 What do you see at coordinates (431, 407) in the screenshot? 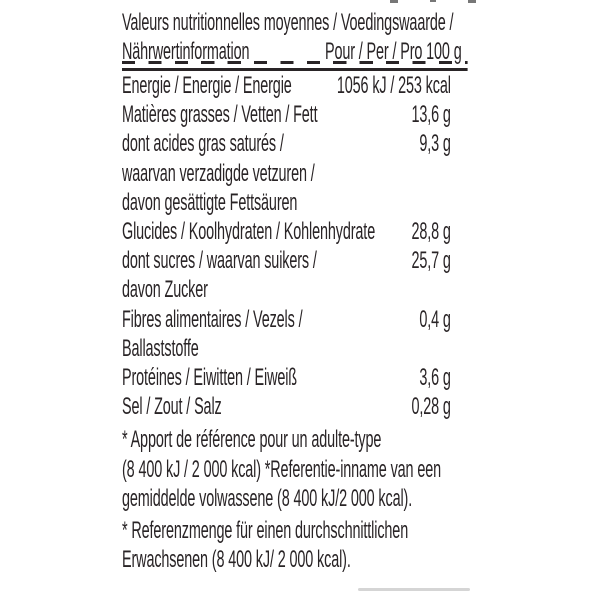
I see `nutrient-value: 0,28 g` at bounding box center [431, 407].